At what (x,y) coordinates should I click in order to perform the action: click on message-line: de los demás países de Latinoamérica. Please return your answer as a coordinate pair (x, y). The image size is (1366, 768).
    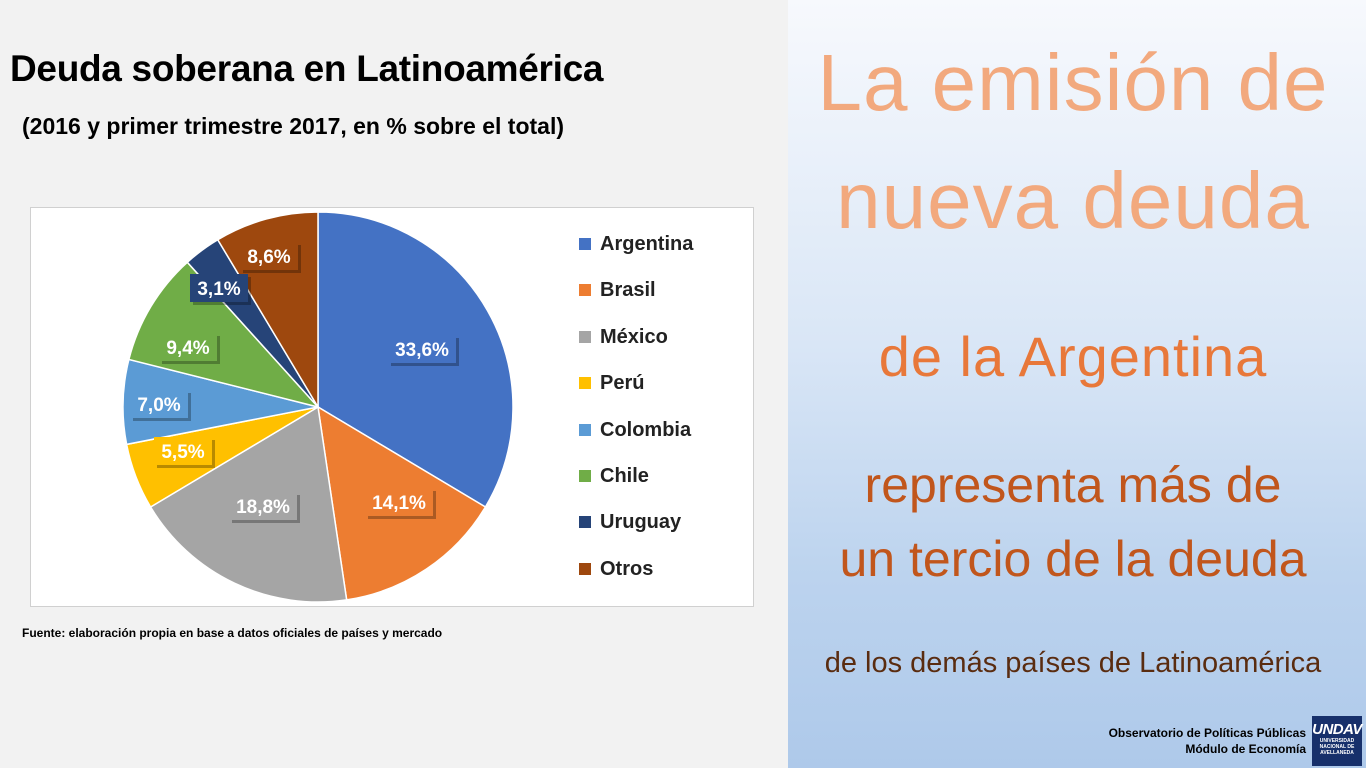
    Looking at the image, I should click on (1073, 663).